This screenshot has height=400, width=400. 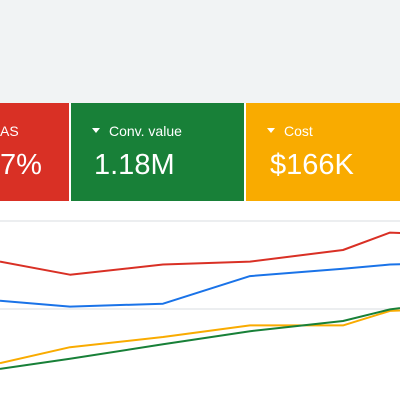 I want to click on metric-value: 1.18M, so click(x=134, y=165).